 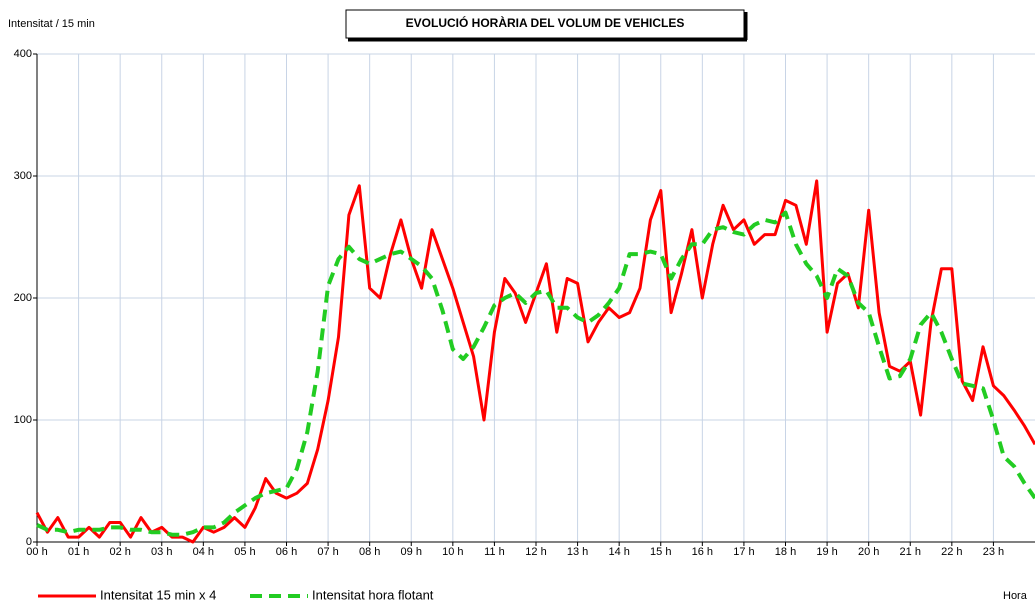 I want to click on x-tick-label: 05 h, so click(x=244, y=552).